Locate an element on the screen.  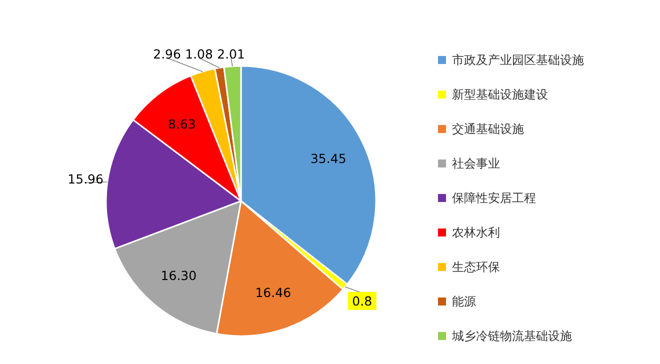
data-label: 35.45 is located at coordinates (328, 158).